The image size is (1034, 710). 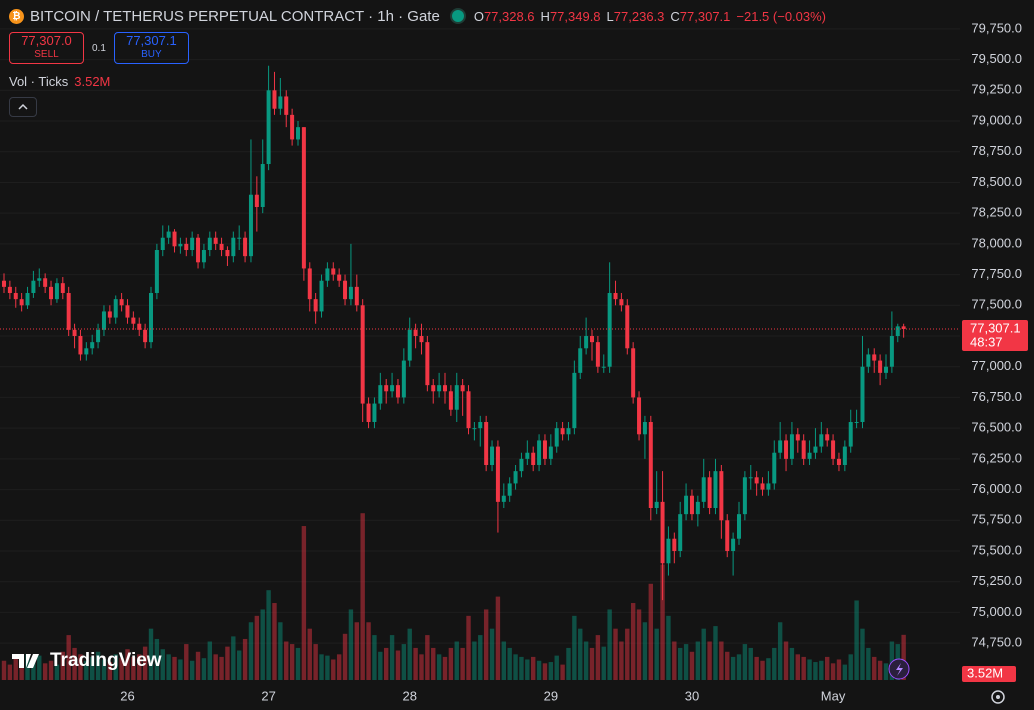 What do you see at coordinates (985, 672) in the screenshot?
I see `volume-label: 3.52M` at bounding box center [985, 672].